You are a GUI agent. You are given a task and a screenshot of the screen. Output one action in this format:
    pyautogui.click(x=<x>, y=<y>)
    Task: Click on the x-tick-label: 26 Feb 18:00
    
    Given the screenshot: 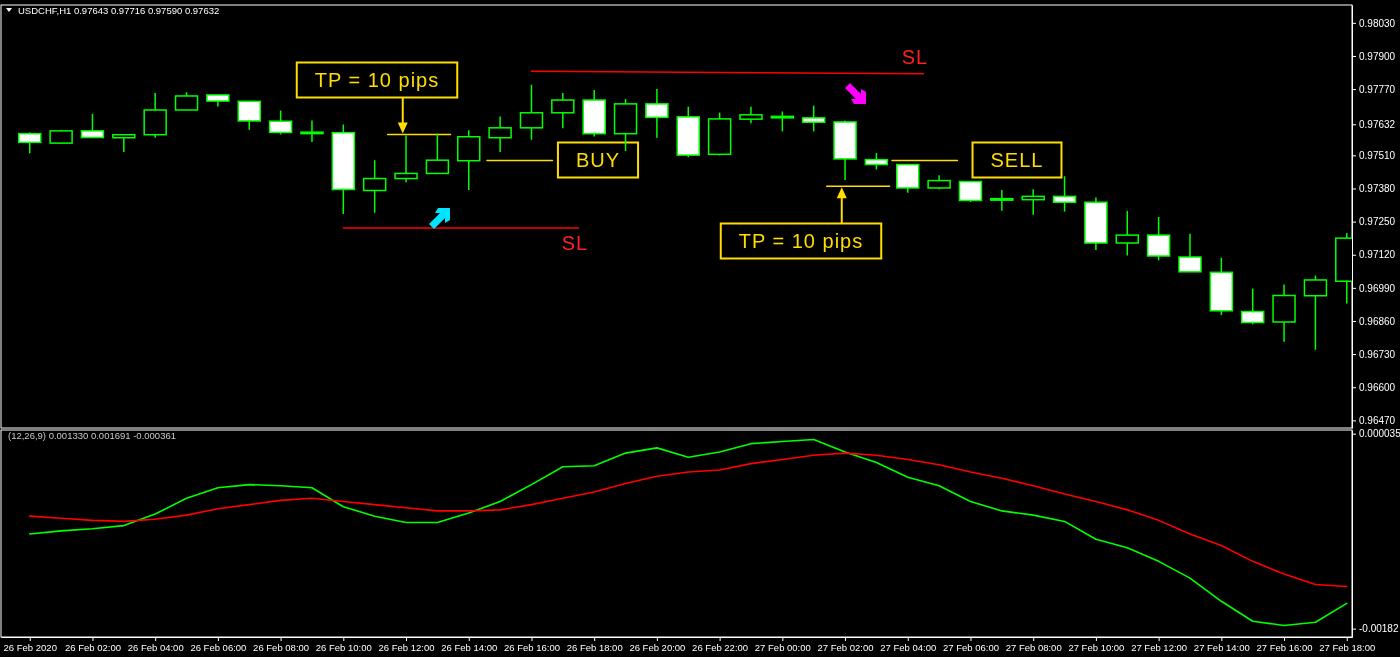 What is the action you would take?
    pyautogui.click(x=594, y=647)
    